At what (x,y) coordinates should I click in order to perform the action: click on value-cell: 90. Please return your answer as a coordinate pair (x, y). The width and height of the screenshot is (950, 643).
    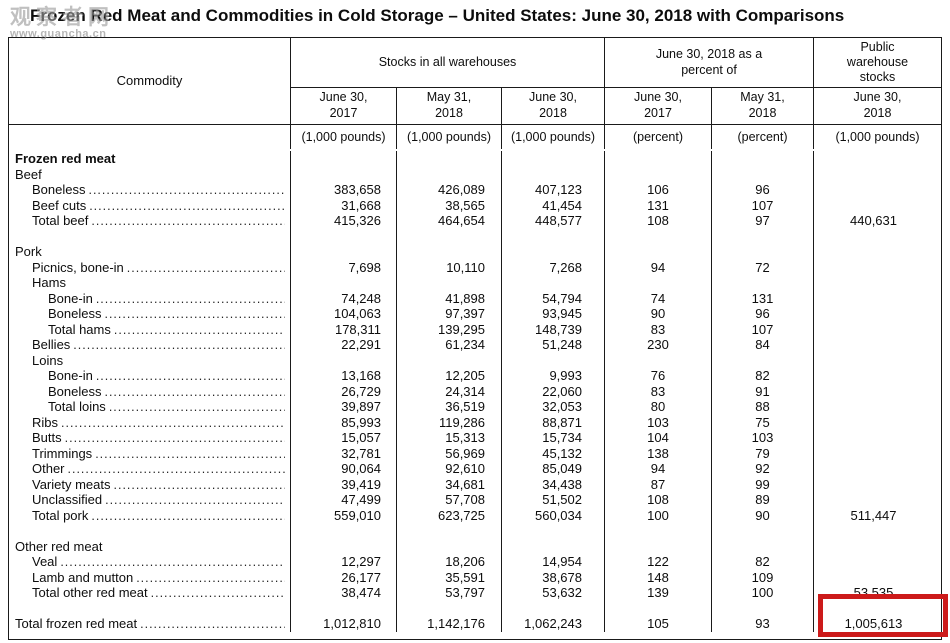
    Looking at the image, I should click on (762, 515).